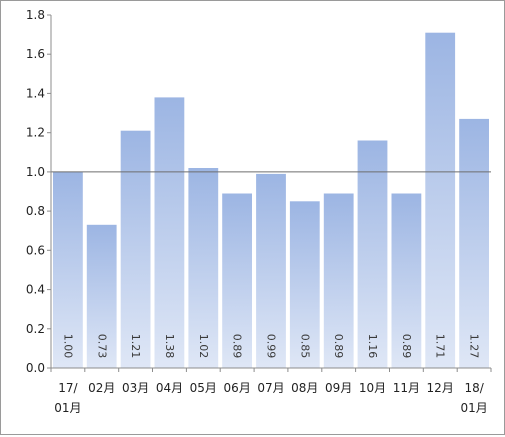  What do you see at coordinates (237, 388) in the screenshot?
I see `x-tick-label-6: 06月` at bounding box center [237, 388].